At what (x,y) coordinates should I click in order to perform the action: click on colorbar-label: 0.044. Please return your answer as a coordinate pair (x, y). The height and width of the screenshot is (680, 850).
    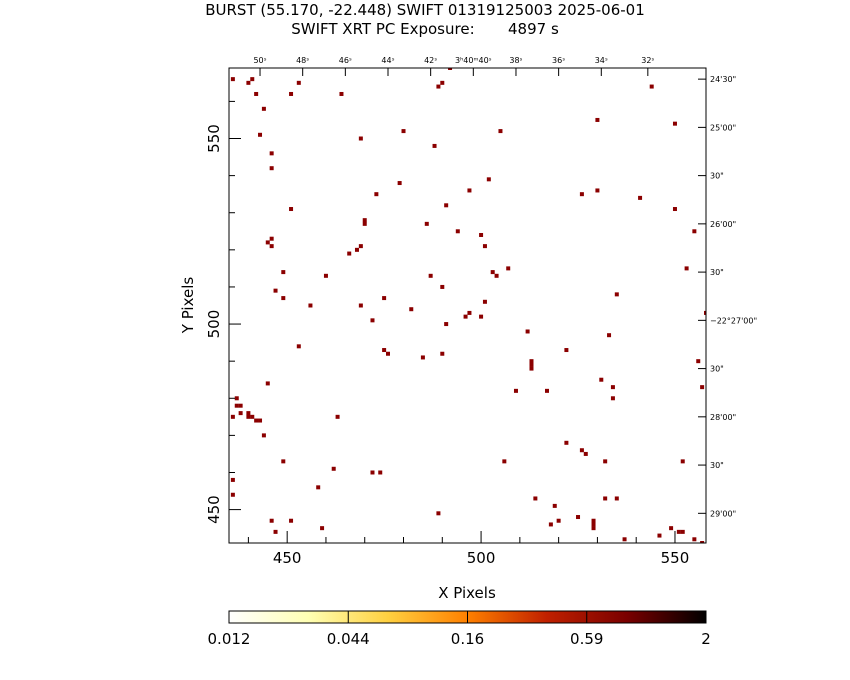
    Looking at the image, I should click on (348, 639).